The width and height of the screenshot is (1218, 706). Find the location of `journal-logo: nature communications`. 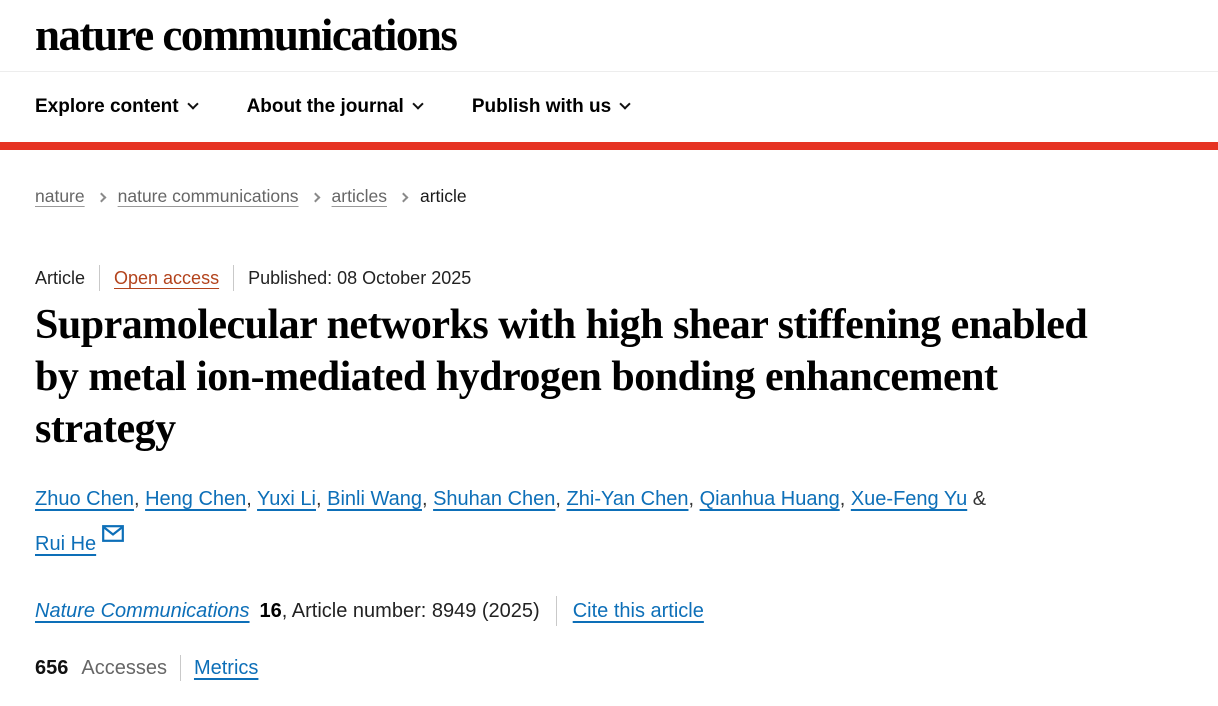

journal-logo: nature communications is located at coordinates (246, 35).